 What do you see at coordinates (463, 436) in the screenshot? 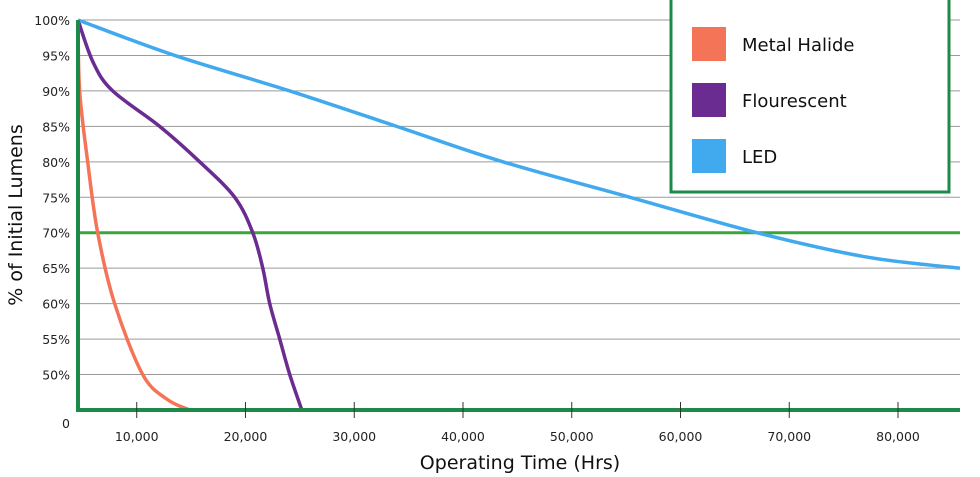
I see `x-tick-label: 40,000` at bounding box center [463, 436].